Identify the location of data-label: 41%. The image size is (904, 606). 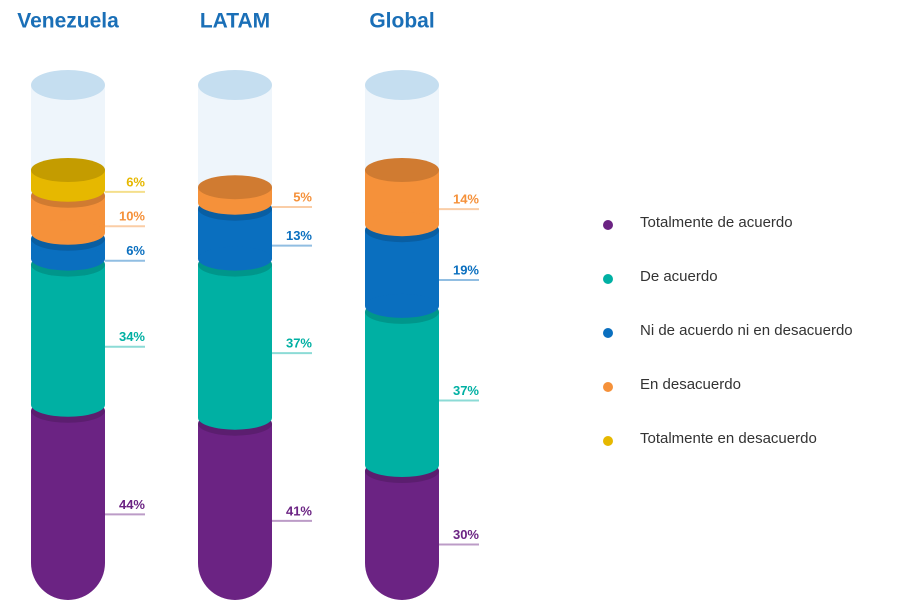
(299, 510).